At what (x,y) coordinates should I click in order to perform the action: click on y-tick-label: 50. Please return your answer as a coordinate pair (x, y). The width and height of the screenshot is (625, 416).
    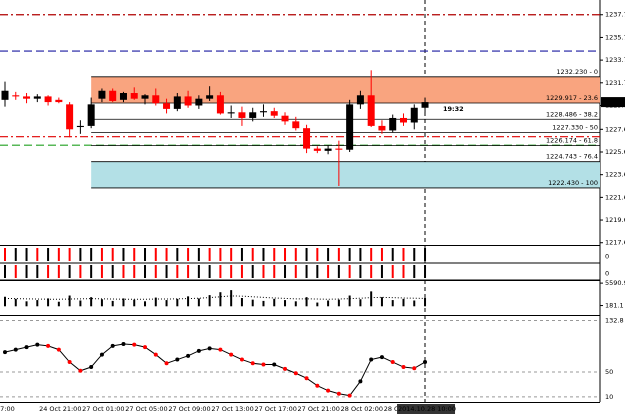
    Looking at the image, I should click on (609, 372).